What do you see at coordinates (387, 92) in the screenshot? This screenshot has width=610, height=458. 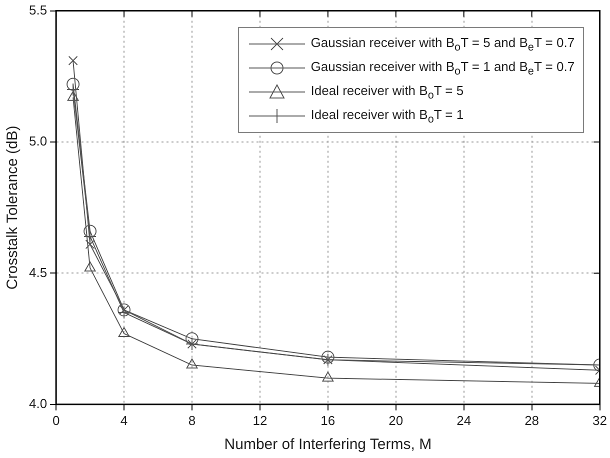 I see `legend-label: Ideal receiver with B$_{o}$T = 5` at bounding box center [387, 92].